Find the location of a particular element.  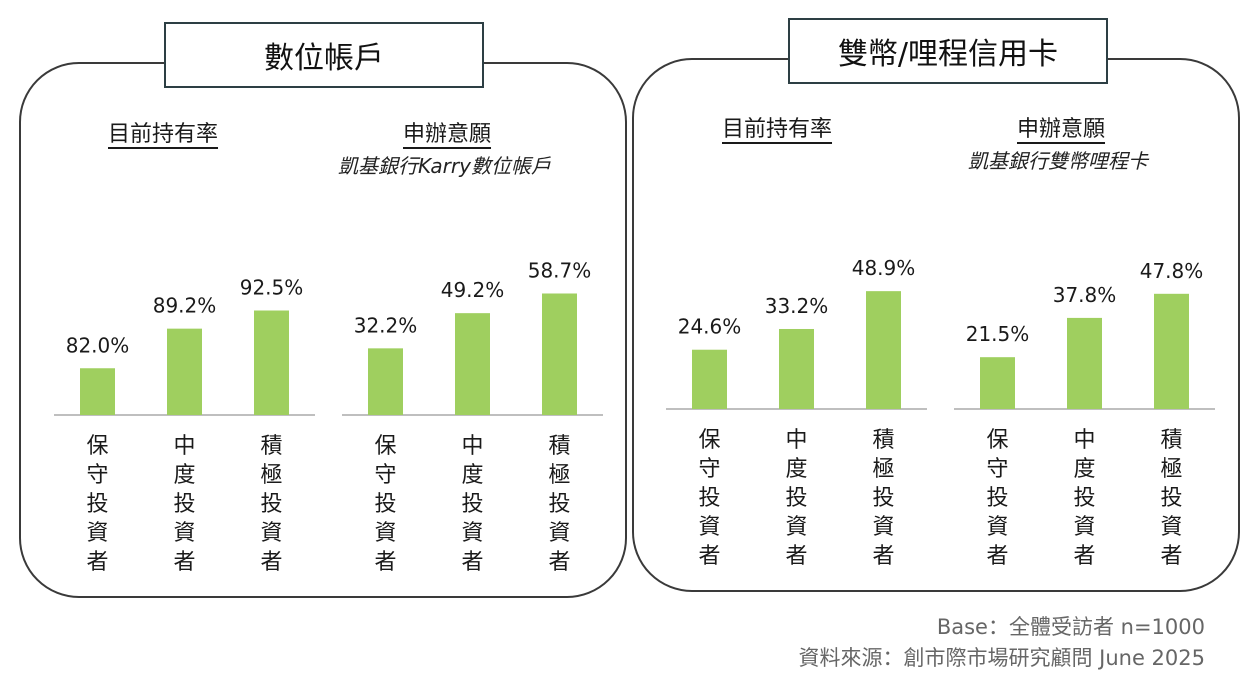

footer-source: 資料來源：創市際市場研究顧問 June 2025 is located at coordinates (1001, 658).